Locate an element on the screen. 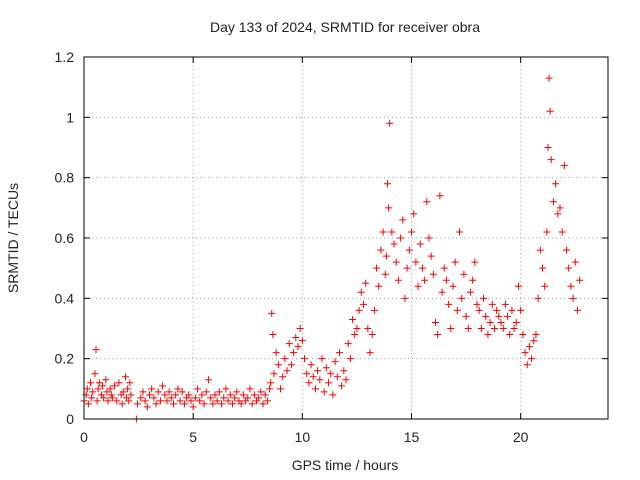 This screenshot has width=640, height=480. x-tick-label: 20 is located at coordinates (521, 437).